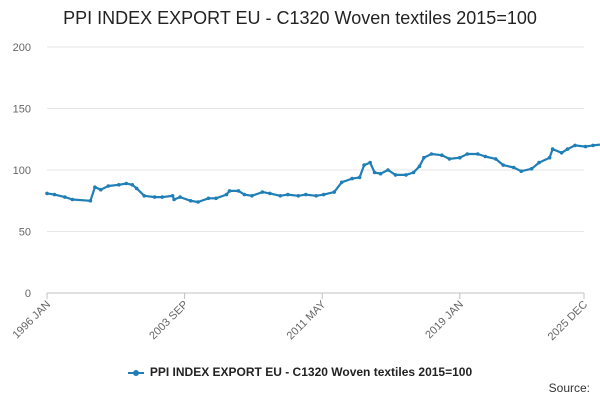  I want to click on y-tick-label: 150, so click(22, 110).